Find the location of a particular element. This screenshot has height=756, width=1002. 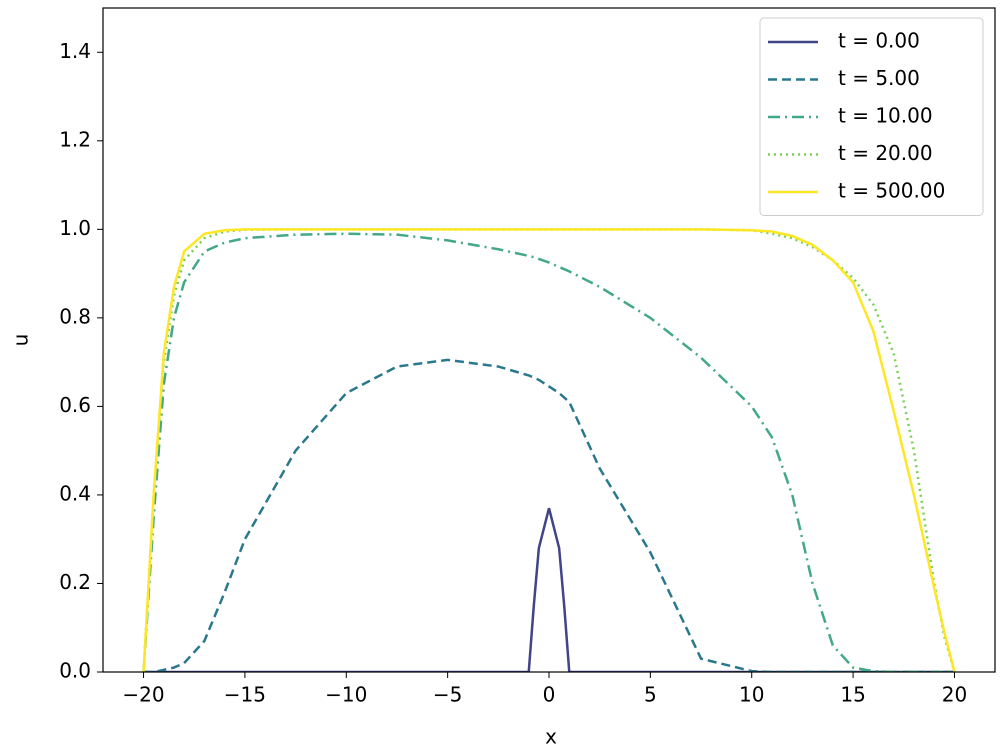

x-axis-label: x is located at coordinates (551, 737).